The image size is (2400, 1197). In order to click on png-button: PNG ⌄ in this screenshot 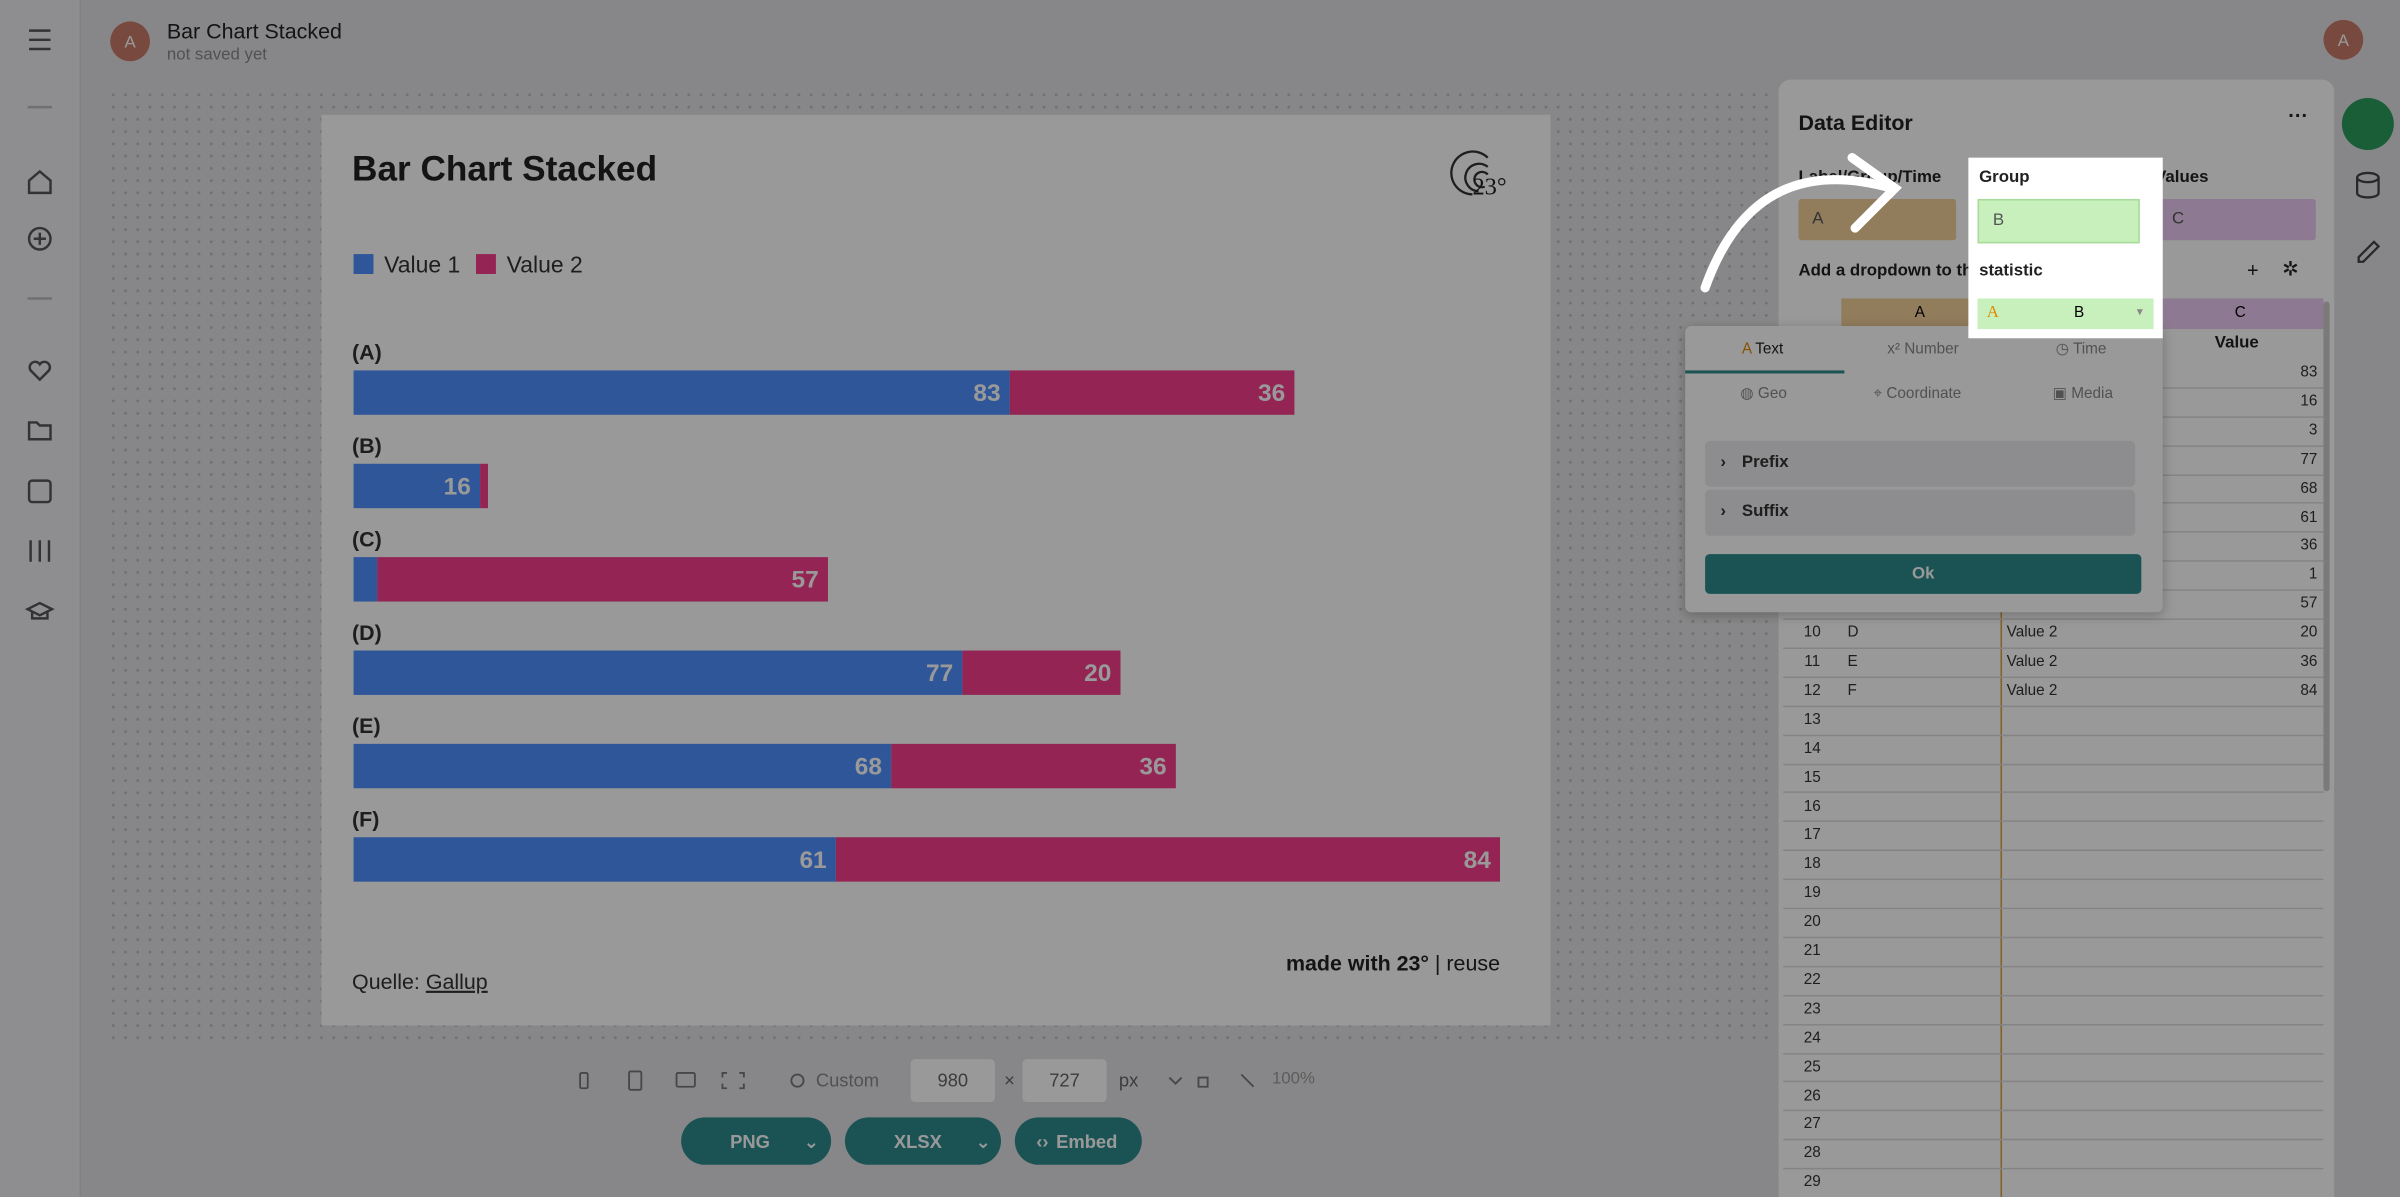, I will do `click(756, 1141)`.